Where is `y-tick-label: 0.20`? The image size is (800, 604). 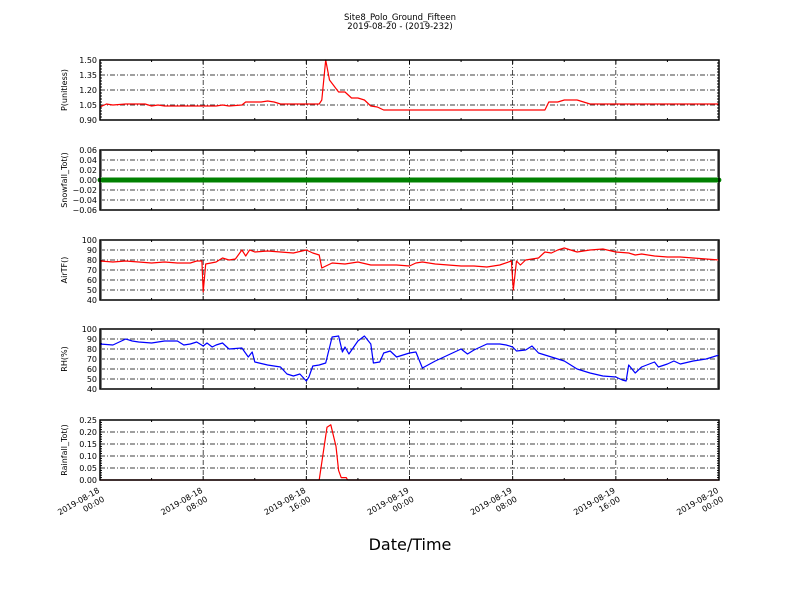
y-tick-label: 0.20 is located at coordinates (88, 432).